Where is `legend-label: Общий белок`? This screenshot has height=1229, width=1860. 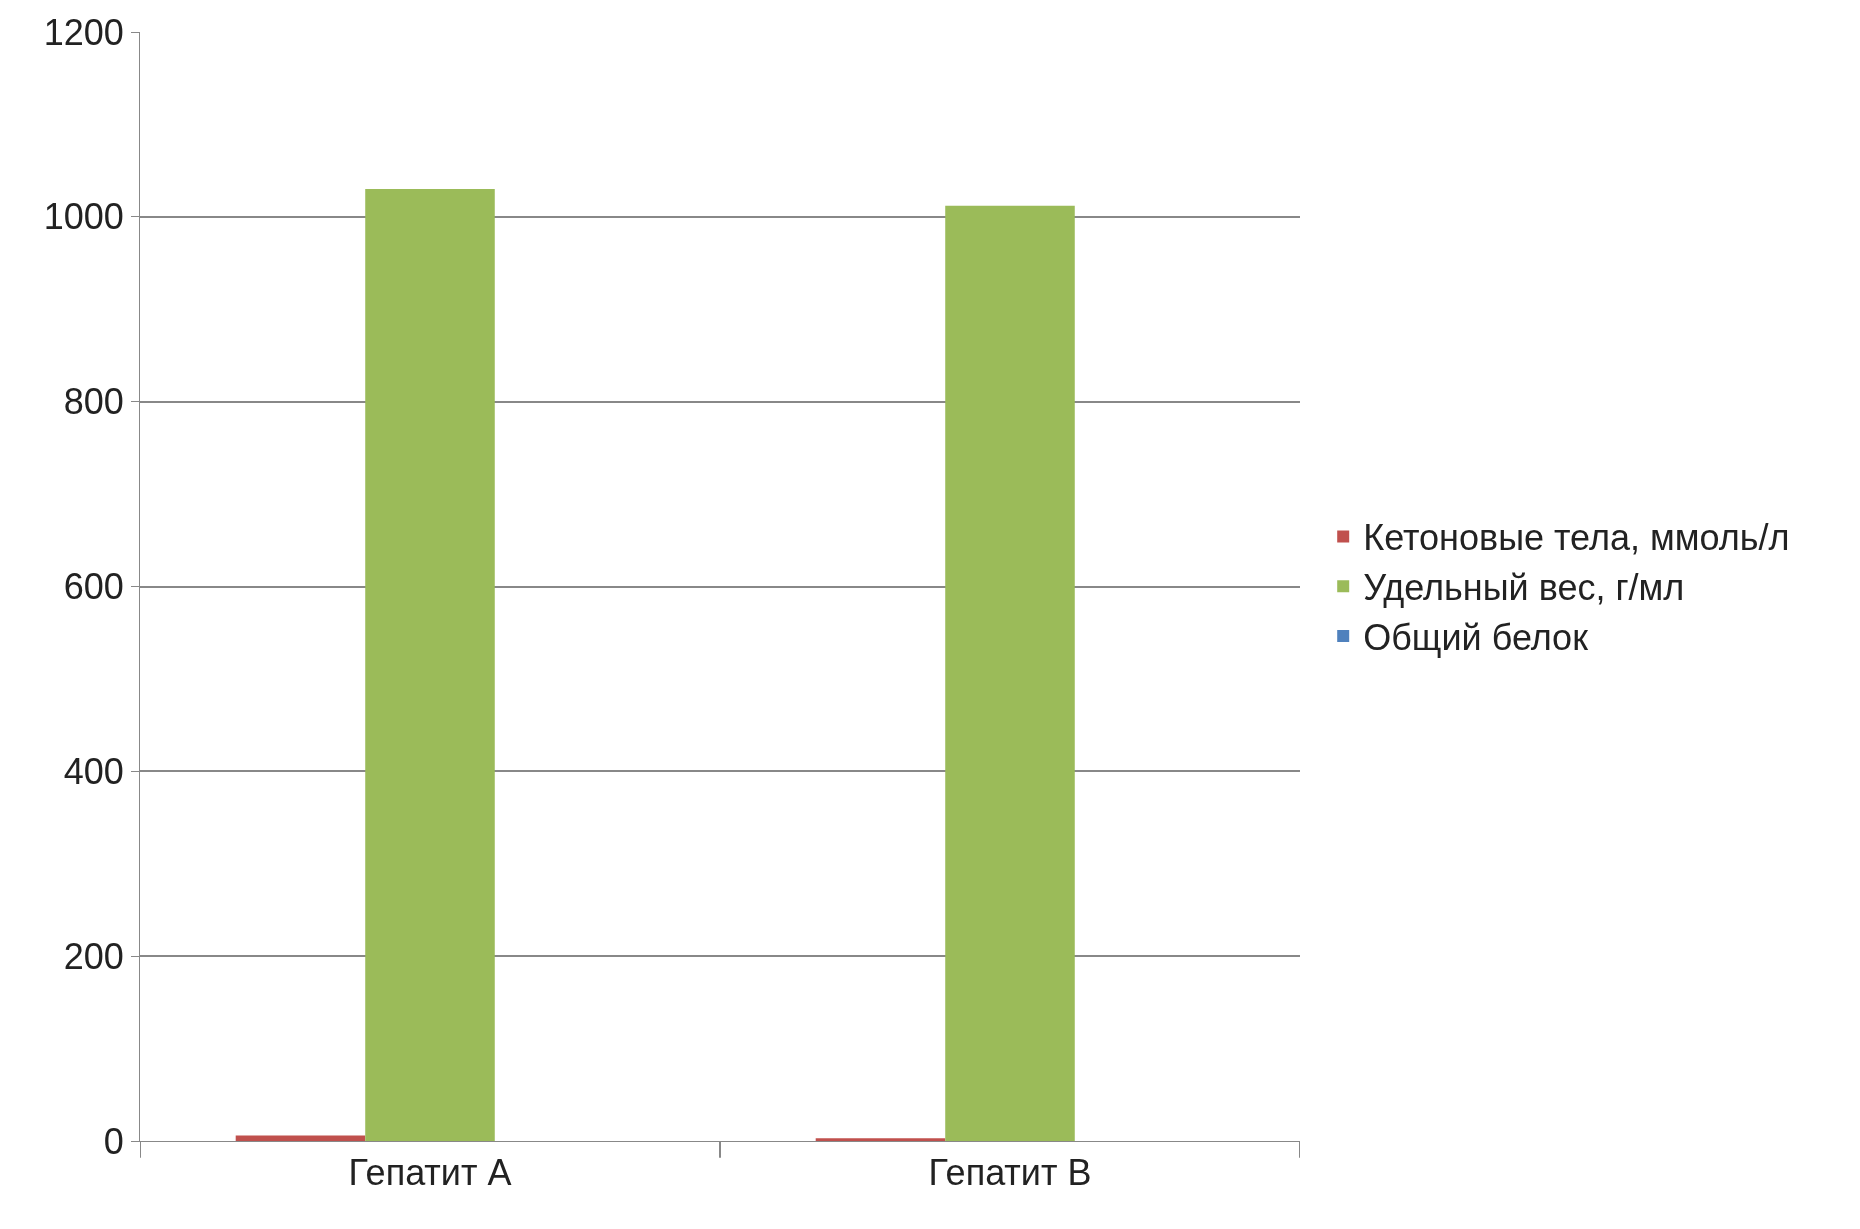
legend-label: Общий белок is located at coordinates (1476, 638).